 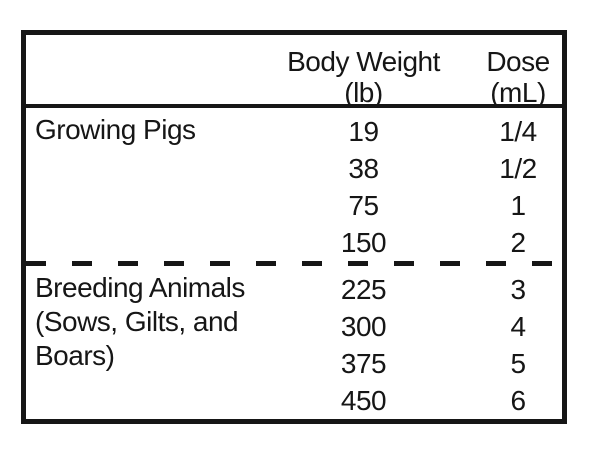 What do you see at coordinates (509, 187) in the screenshot?
I see `dose-column-growing-pigs: 1/4 1/2 1 2` at bounding box center [509, 187].